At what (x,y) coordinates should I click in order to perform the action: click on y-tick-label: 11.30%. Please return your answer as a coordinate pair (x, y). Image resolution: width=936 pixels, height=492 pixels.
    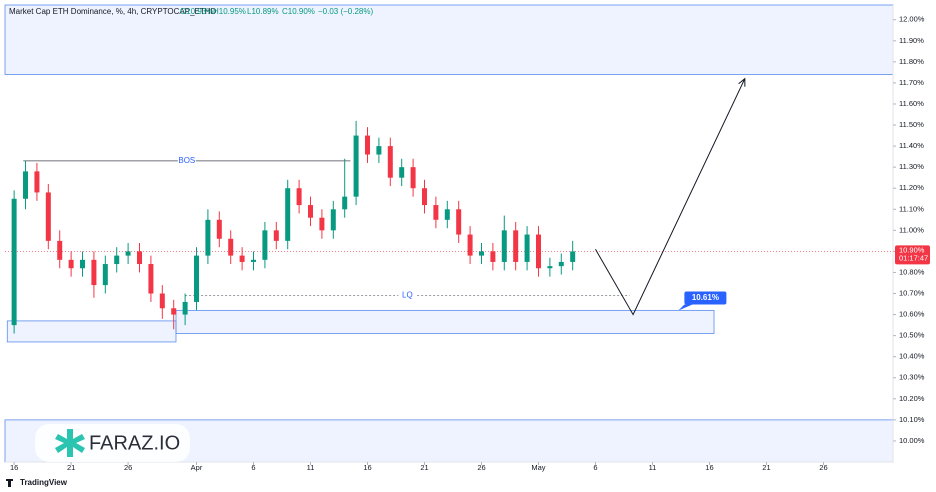
    Looking at the image, I should click on (911, 166).